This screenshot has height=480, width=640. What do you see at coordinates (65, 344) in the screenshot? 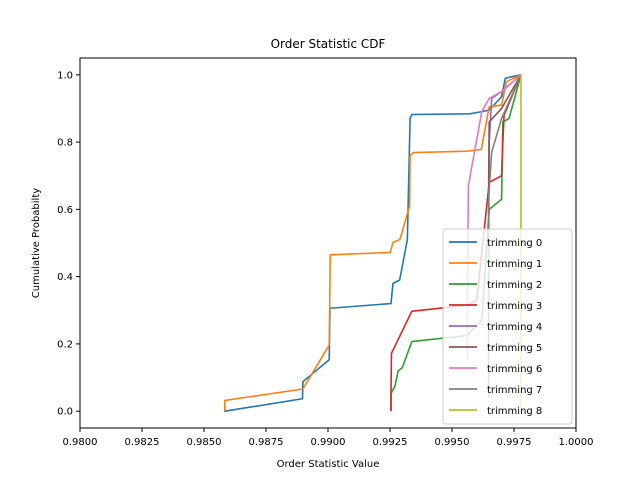
I see `y-tick-label: 0.2` at bounding box center [65, 344].